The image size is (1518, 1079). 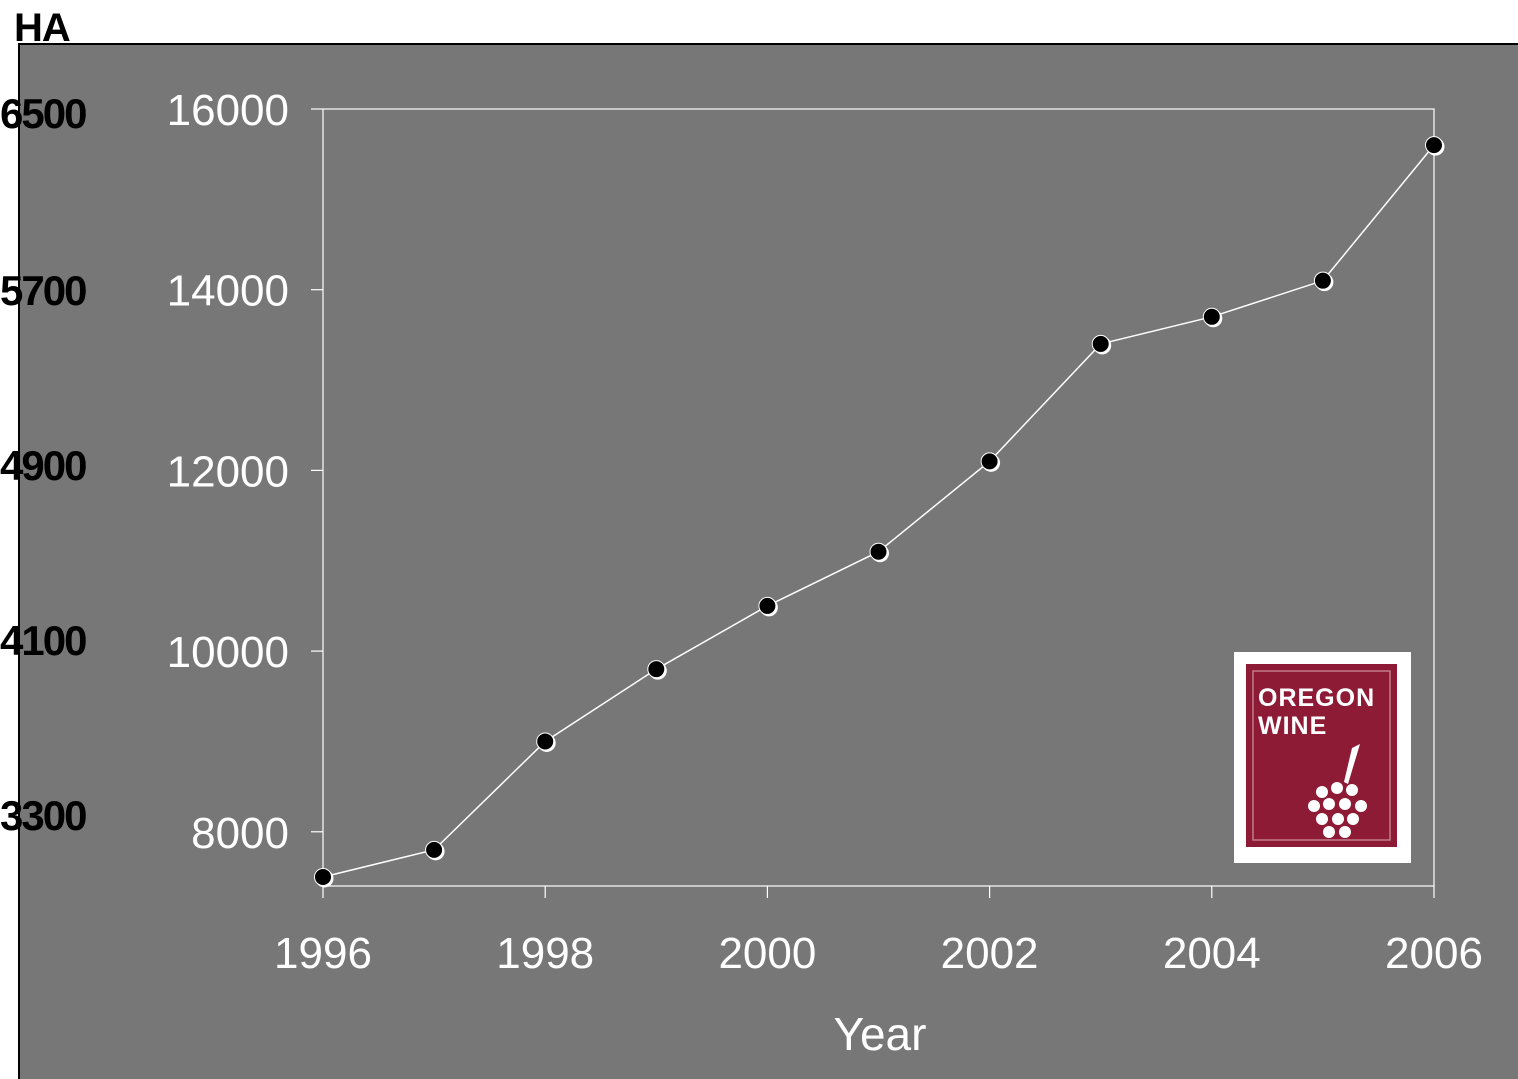 I want to click on ha-tick-label: 5700, so click(x=43, y=291).